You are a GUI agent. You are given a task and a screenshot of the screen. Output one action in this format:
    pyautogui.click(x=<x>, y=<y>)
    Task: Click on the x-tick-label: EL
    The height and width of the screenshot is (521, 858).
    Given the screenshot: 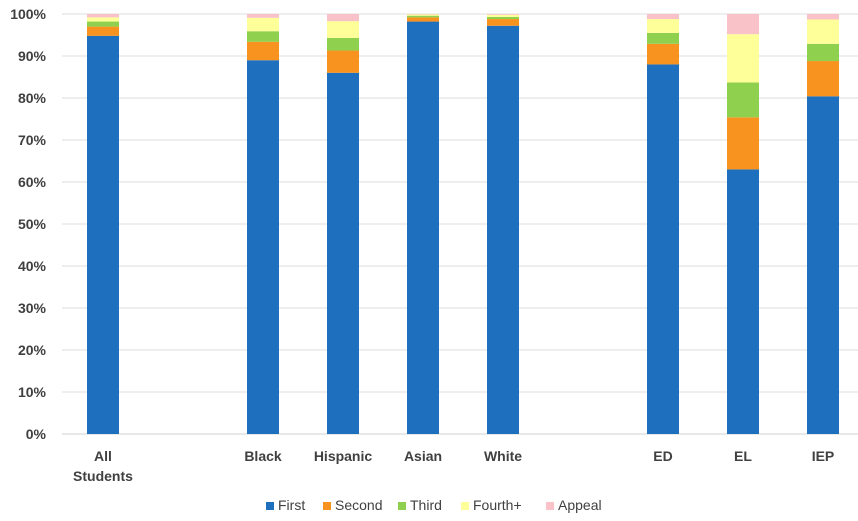 What is the action you would take?
    pyautogui.click(x=743, y=456)
    